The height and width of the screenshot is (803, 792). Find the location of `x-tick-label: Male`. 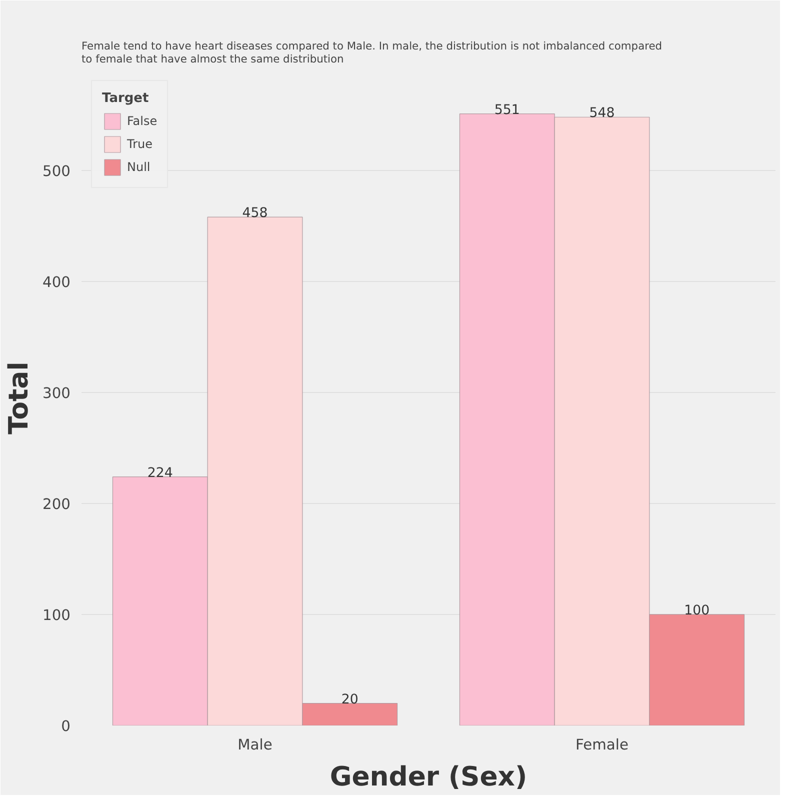

x-tick-label: Male is located at coordinates (255, 745).